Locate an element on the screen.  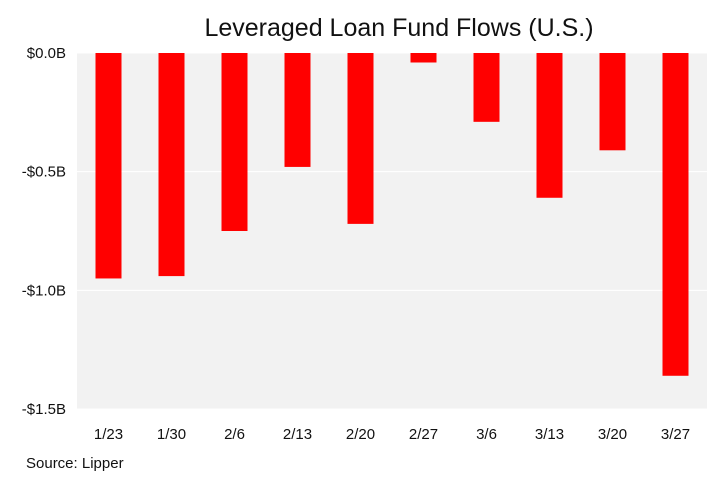
y-tick-label: -$1.0B is located at coordinates (44, 290).